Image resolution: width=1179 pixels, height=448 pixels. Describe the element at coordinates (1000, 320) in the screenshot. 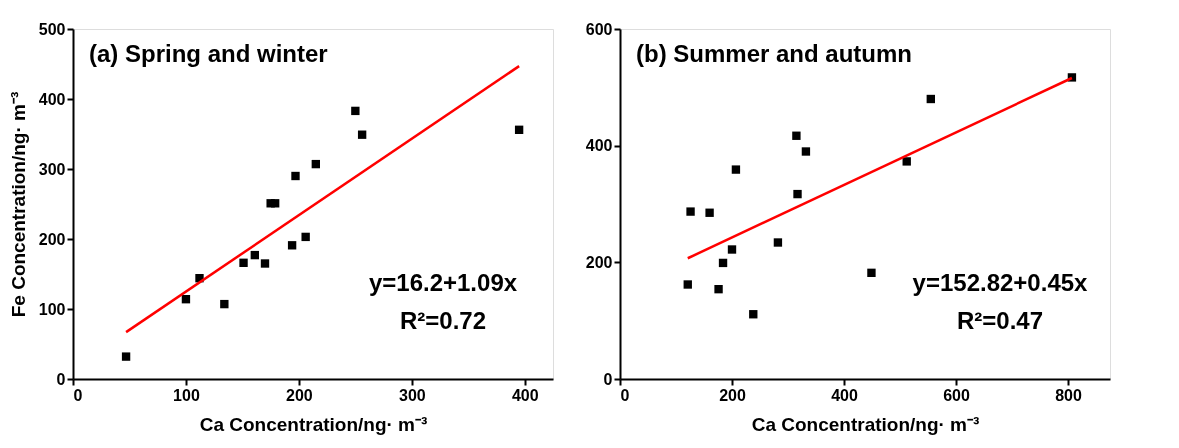

I see `annotation: R²=0.47` at that location.